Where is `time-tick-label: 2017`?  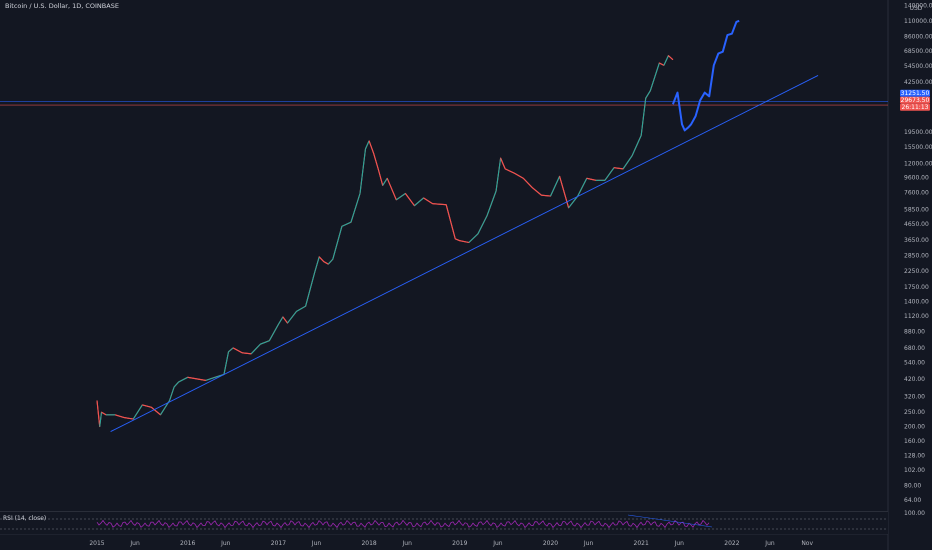 time-tick-label: 2017 is located at coordinates (278, 543).